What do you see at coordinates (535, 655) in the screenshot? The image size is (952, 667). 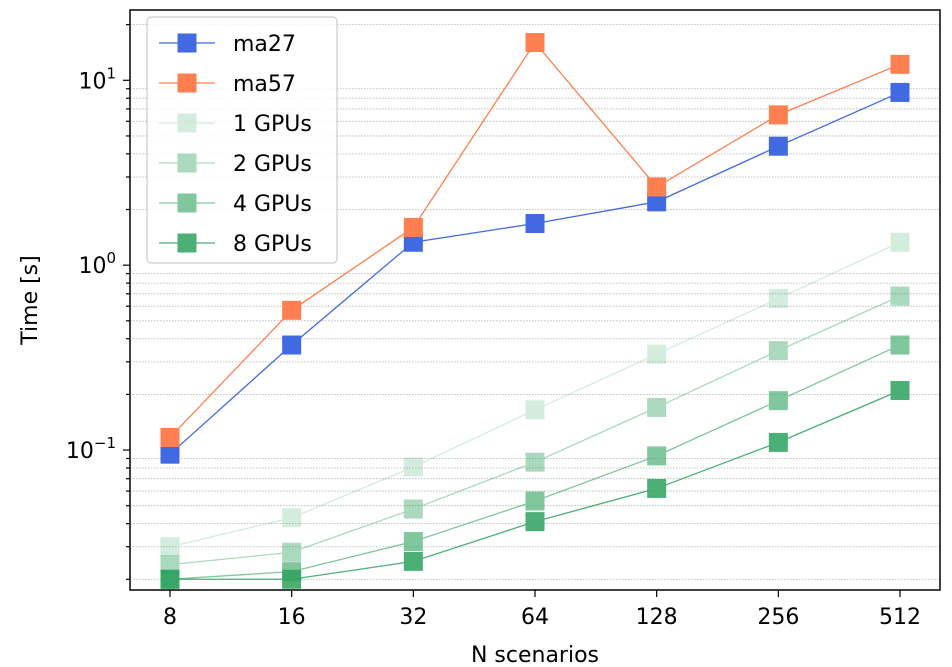 I see `x-axis-label: N scenarios` at bounding box center [535, 655].